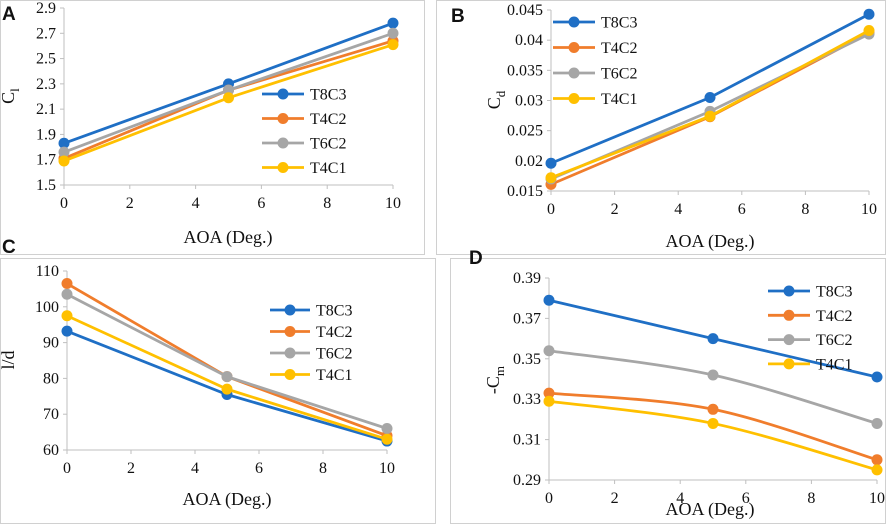 The height and width of the screenshot is (524, 886). Describe the element at coordinates (805, 209) in the screenshot. I see `x-tick-label: 8` at that location.